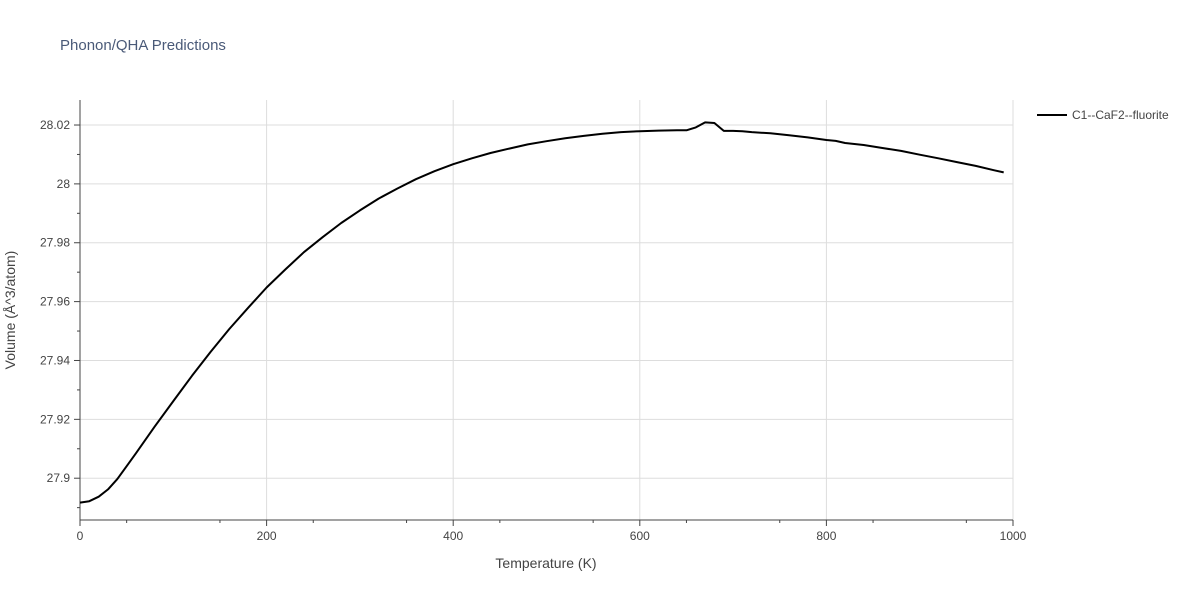  What do you see at coordinates (10, 310) in the screenshot?
I see `y-axis-label: Volume (Å^3/atom)` at bounding box center [10, 310].